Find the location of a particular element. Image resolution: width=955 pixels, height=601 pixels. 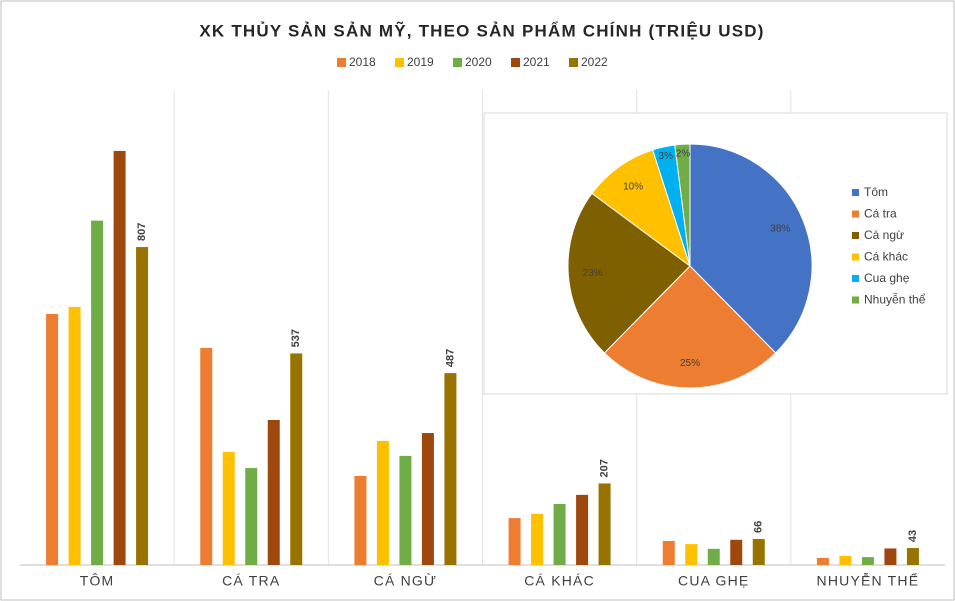

pie-label: 23% is located at coordinates (593, 273).